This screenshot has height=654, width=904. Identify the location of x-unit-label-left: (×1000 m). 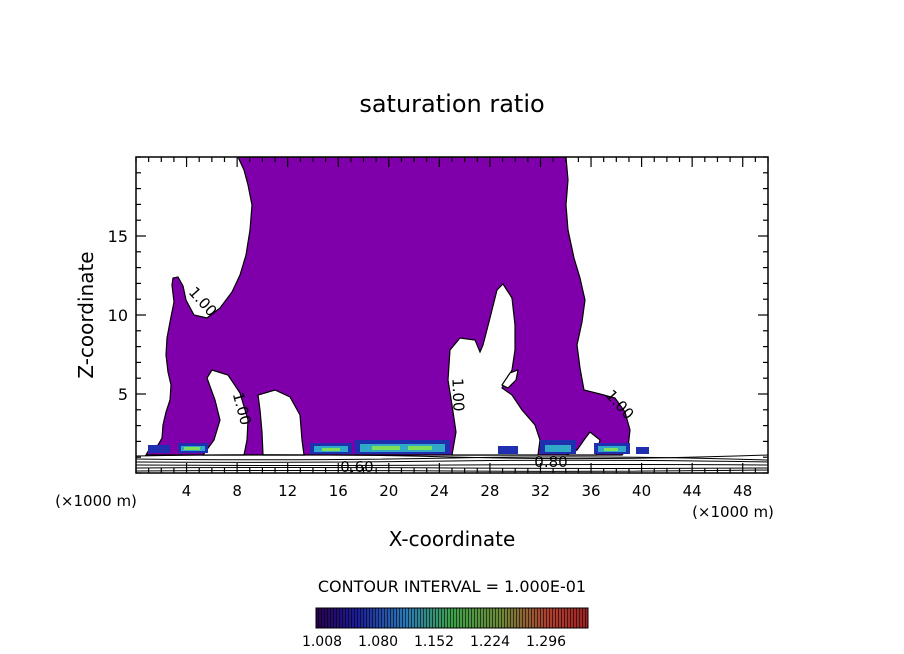
(96, 501).